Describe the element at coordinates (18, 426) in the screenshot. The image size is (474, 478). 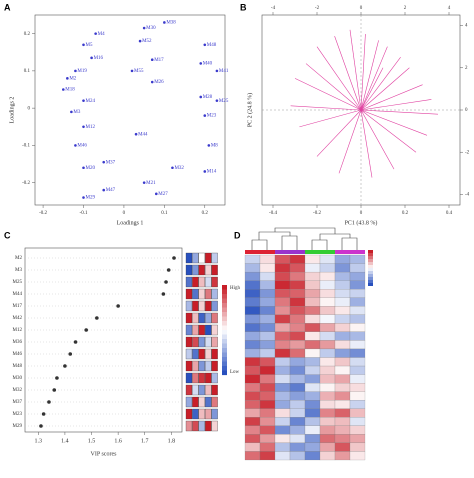
I see `y-tick-label: M29` at that location.